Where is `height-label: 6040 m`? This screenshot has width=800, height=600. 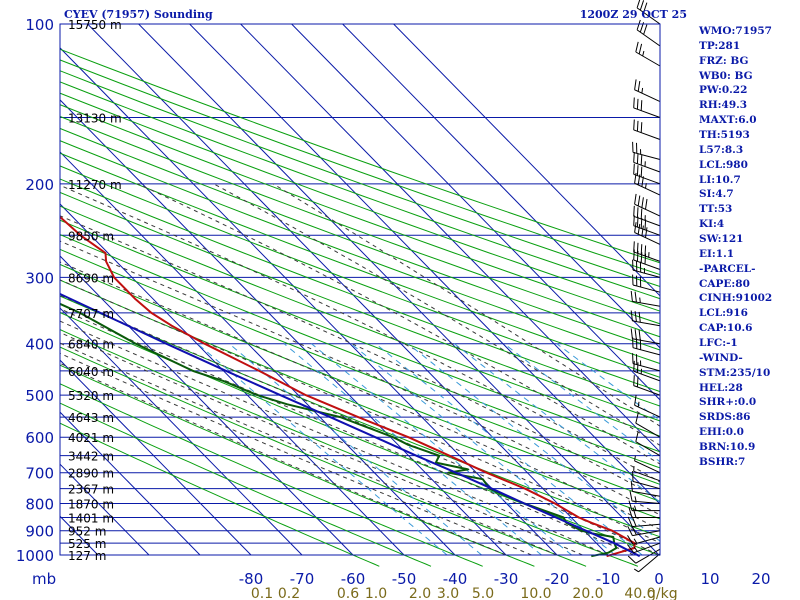 height-label: 6040 m is located at coordinates (91, 372).